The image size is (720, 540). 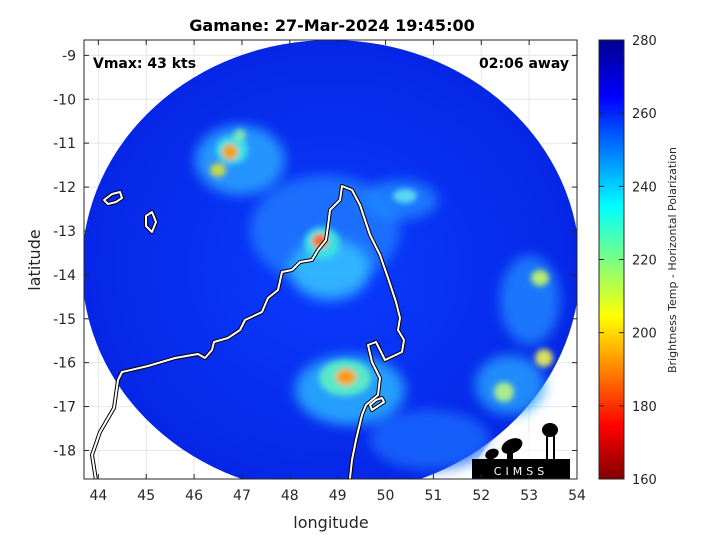 What do you see at coordinates (34, 259) in the screenshot?
I see `y-axis-label: latitude` at bounding box center [34, 259].